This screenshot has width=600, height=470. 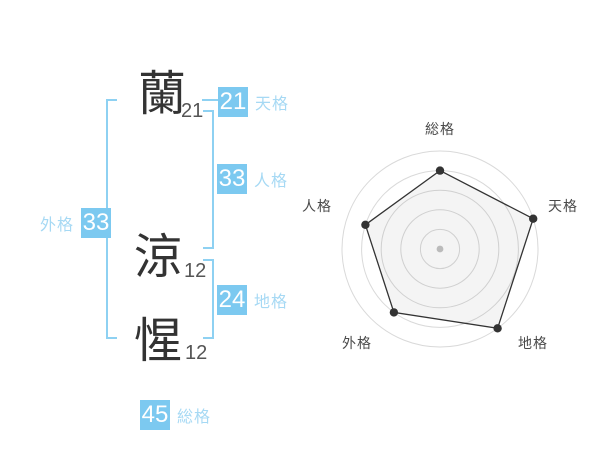 I want to click on radar-axis-label: 地格, so click(x=533, y=343).